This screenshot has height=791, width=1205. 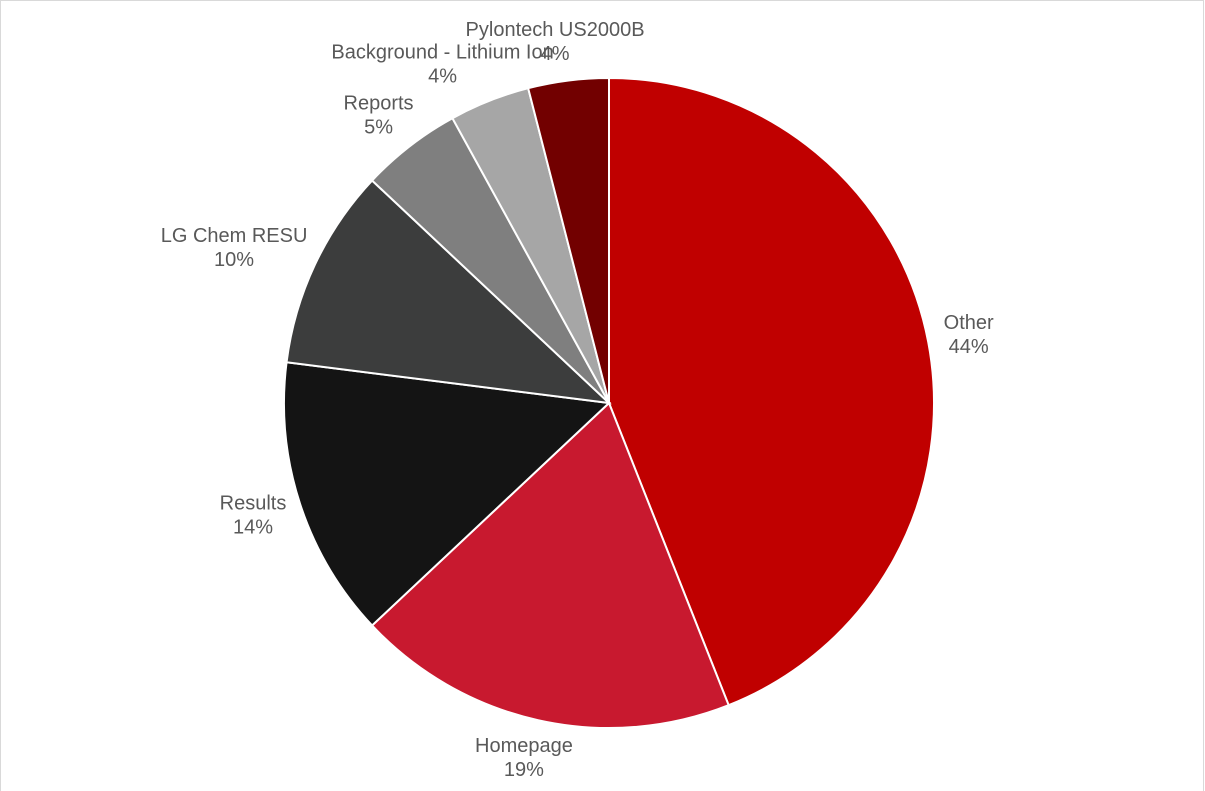 What do you see at coordinates (379, 103) in the screenshot?
I see `category-label: Reports` at bounding box center [379, 103].